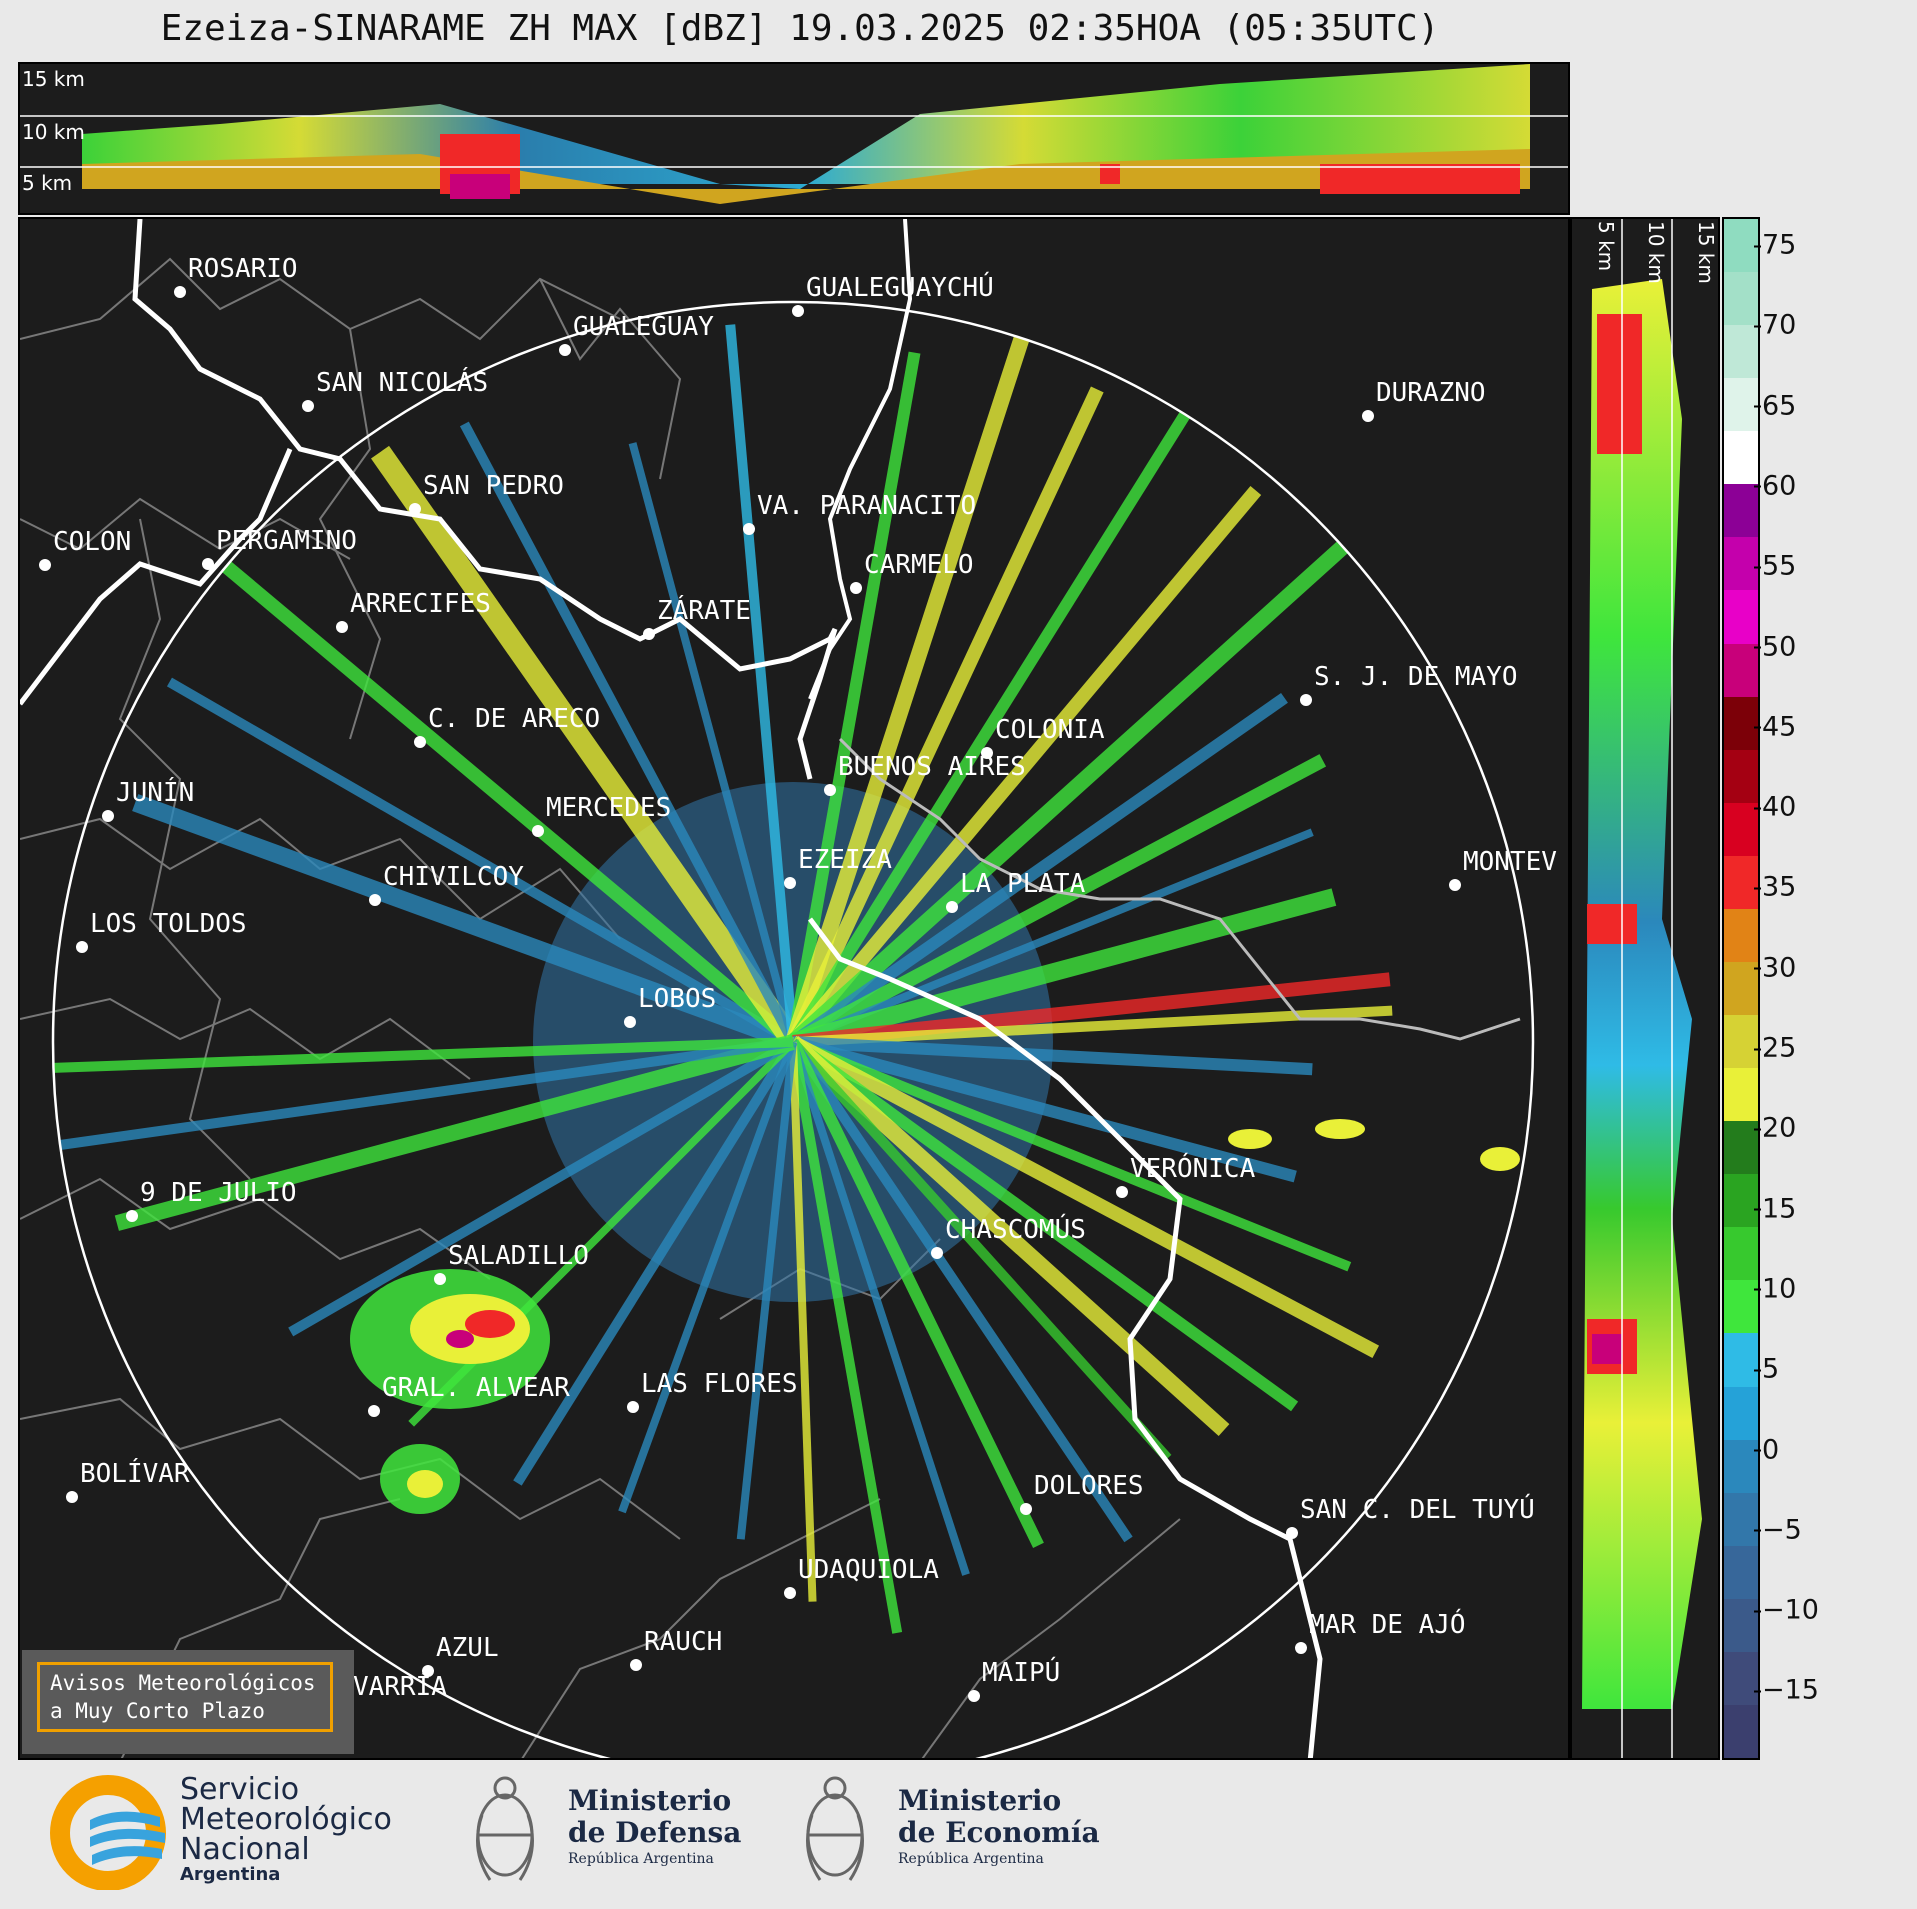 This screenshot has height=1909, width=1917. Describe the element at coordinates (1766, 1369) in the screenshot. I see `colorbar-tick-label: 5` at that location.